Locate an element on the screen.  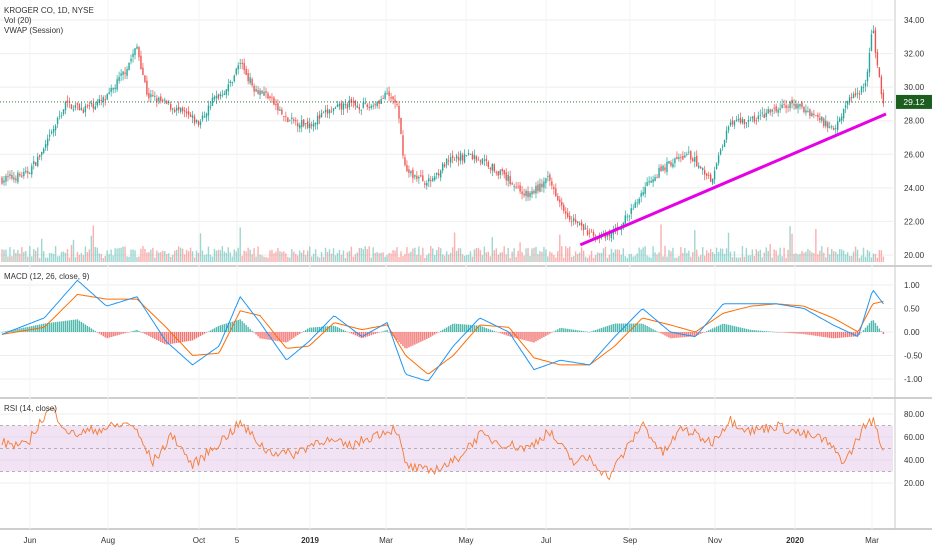
volume-study-label: Vol (20) is located at coordinates (18, 20).